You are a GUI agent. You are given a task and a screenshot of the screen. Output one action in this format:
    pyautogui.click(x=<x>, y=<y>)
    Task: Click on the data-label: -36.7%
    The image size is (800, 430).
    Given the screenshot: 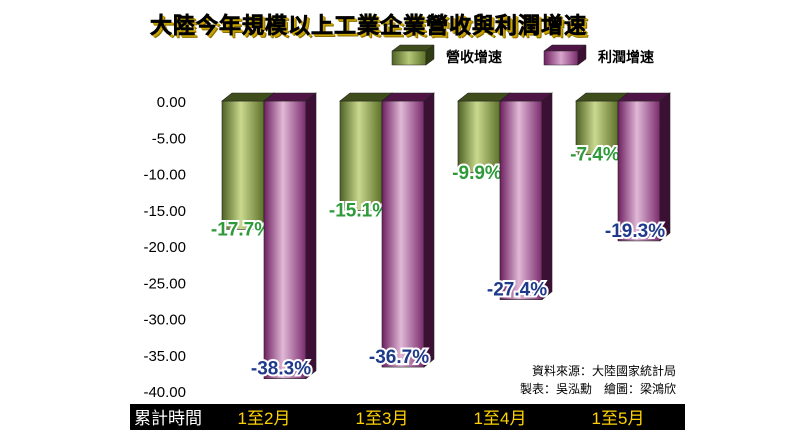 What is the action you would take?
    pyautogui.click(x=399, y=357)
    